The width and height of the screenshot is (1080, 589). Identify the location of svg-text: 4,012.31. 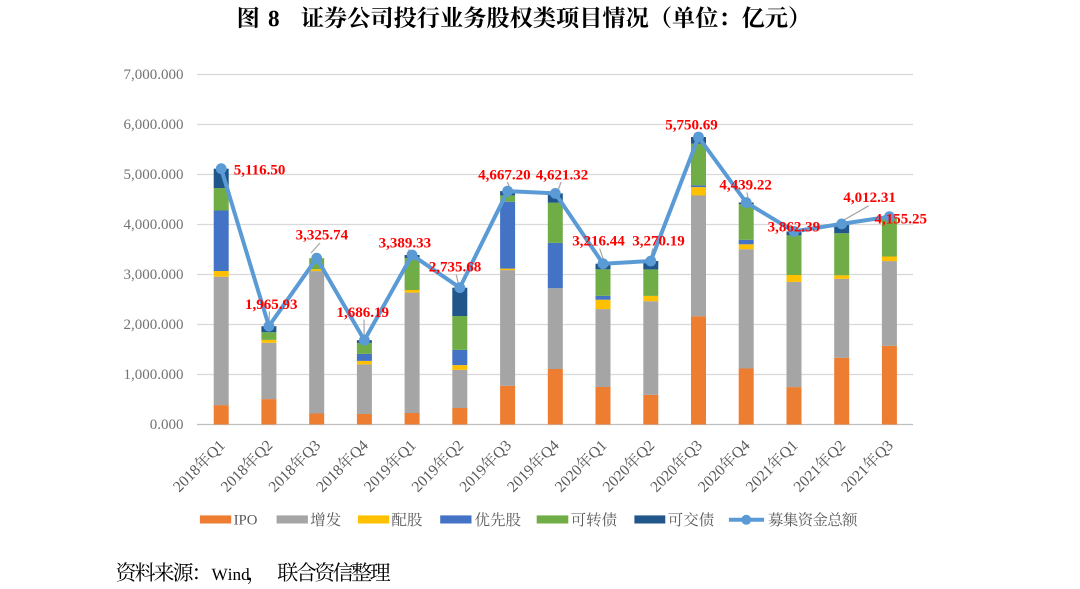
(869, 198).